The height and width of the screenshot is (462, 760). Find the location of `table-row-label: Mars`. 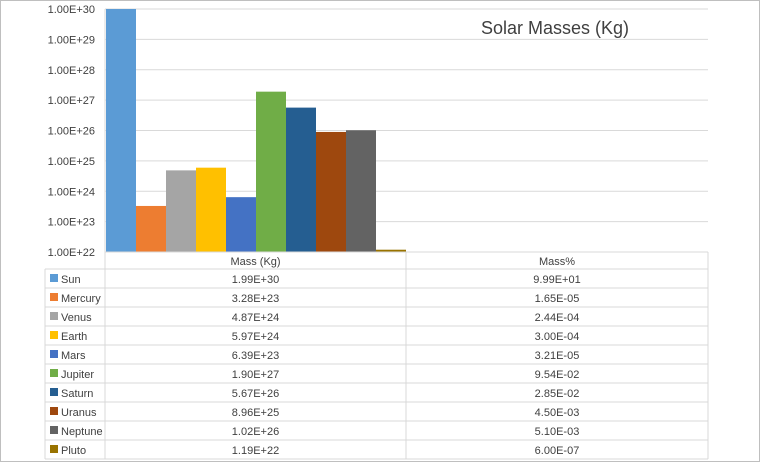

table-row-label: Mars is located at coordinates (73, 356).